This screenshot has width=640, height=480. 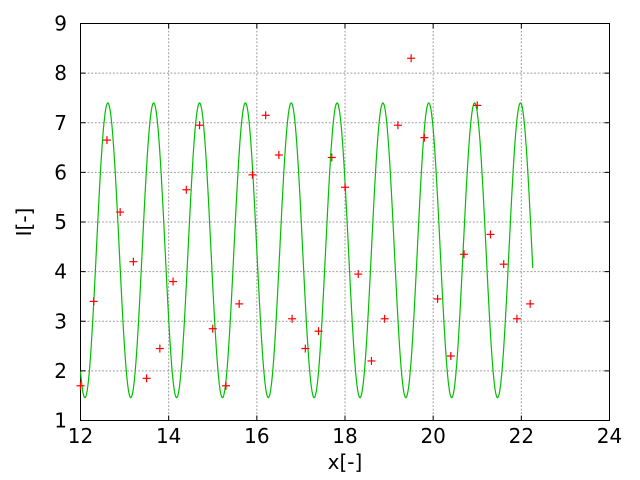 What do you see at coordinates (80, 436) in the screenshot?
I see `x-tick-label: 12` at bounding box center [80, 436].